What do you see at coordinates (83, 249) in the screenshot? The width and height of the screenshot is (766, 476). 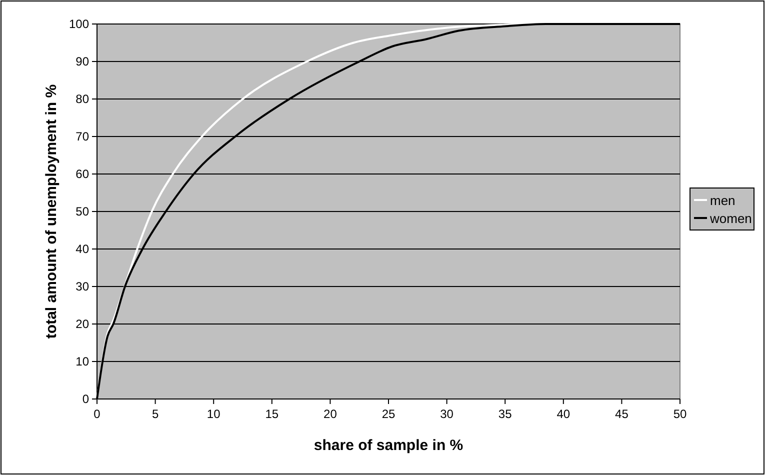 I see `y-tick-label: 40` at bounding box center [83, 249].